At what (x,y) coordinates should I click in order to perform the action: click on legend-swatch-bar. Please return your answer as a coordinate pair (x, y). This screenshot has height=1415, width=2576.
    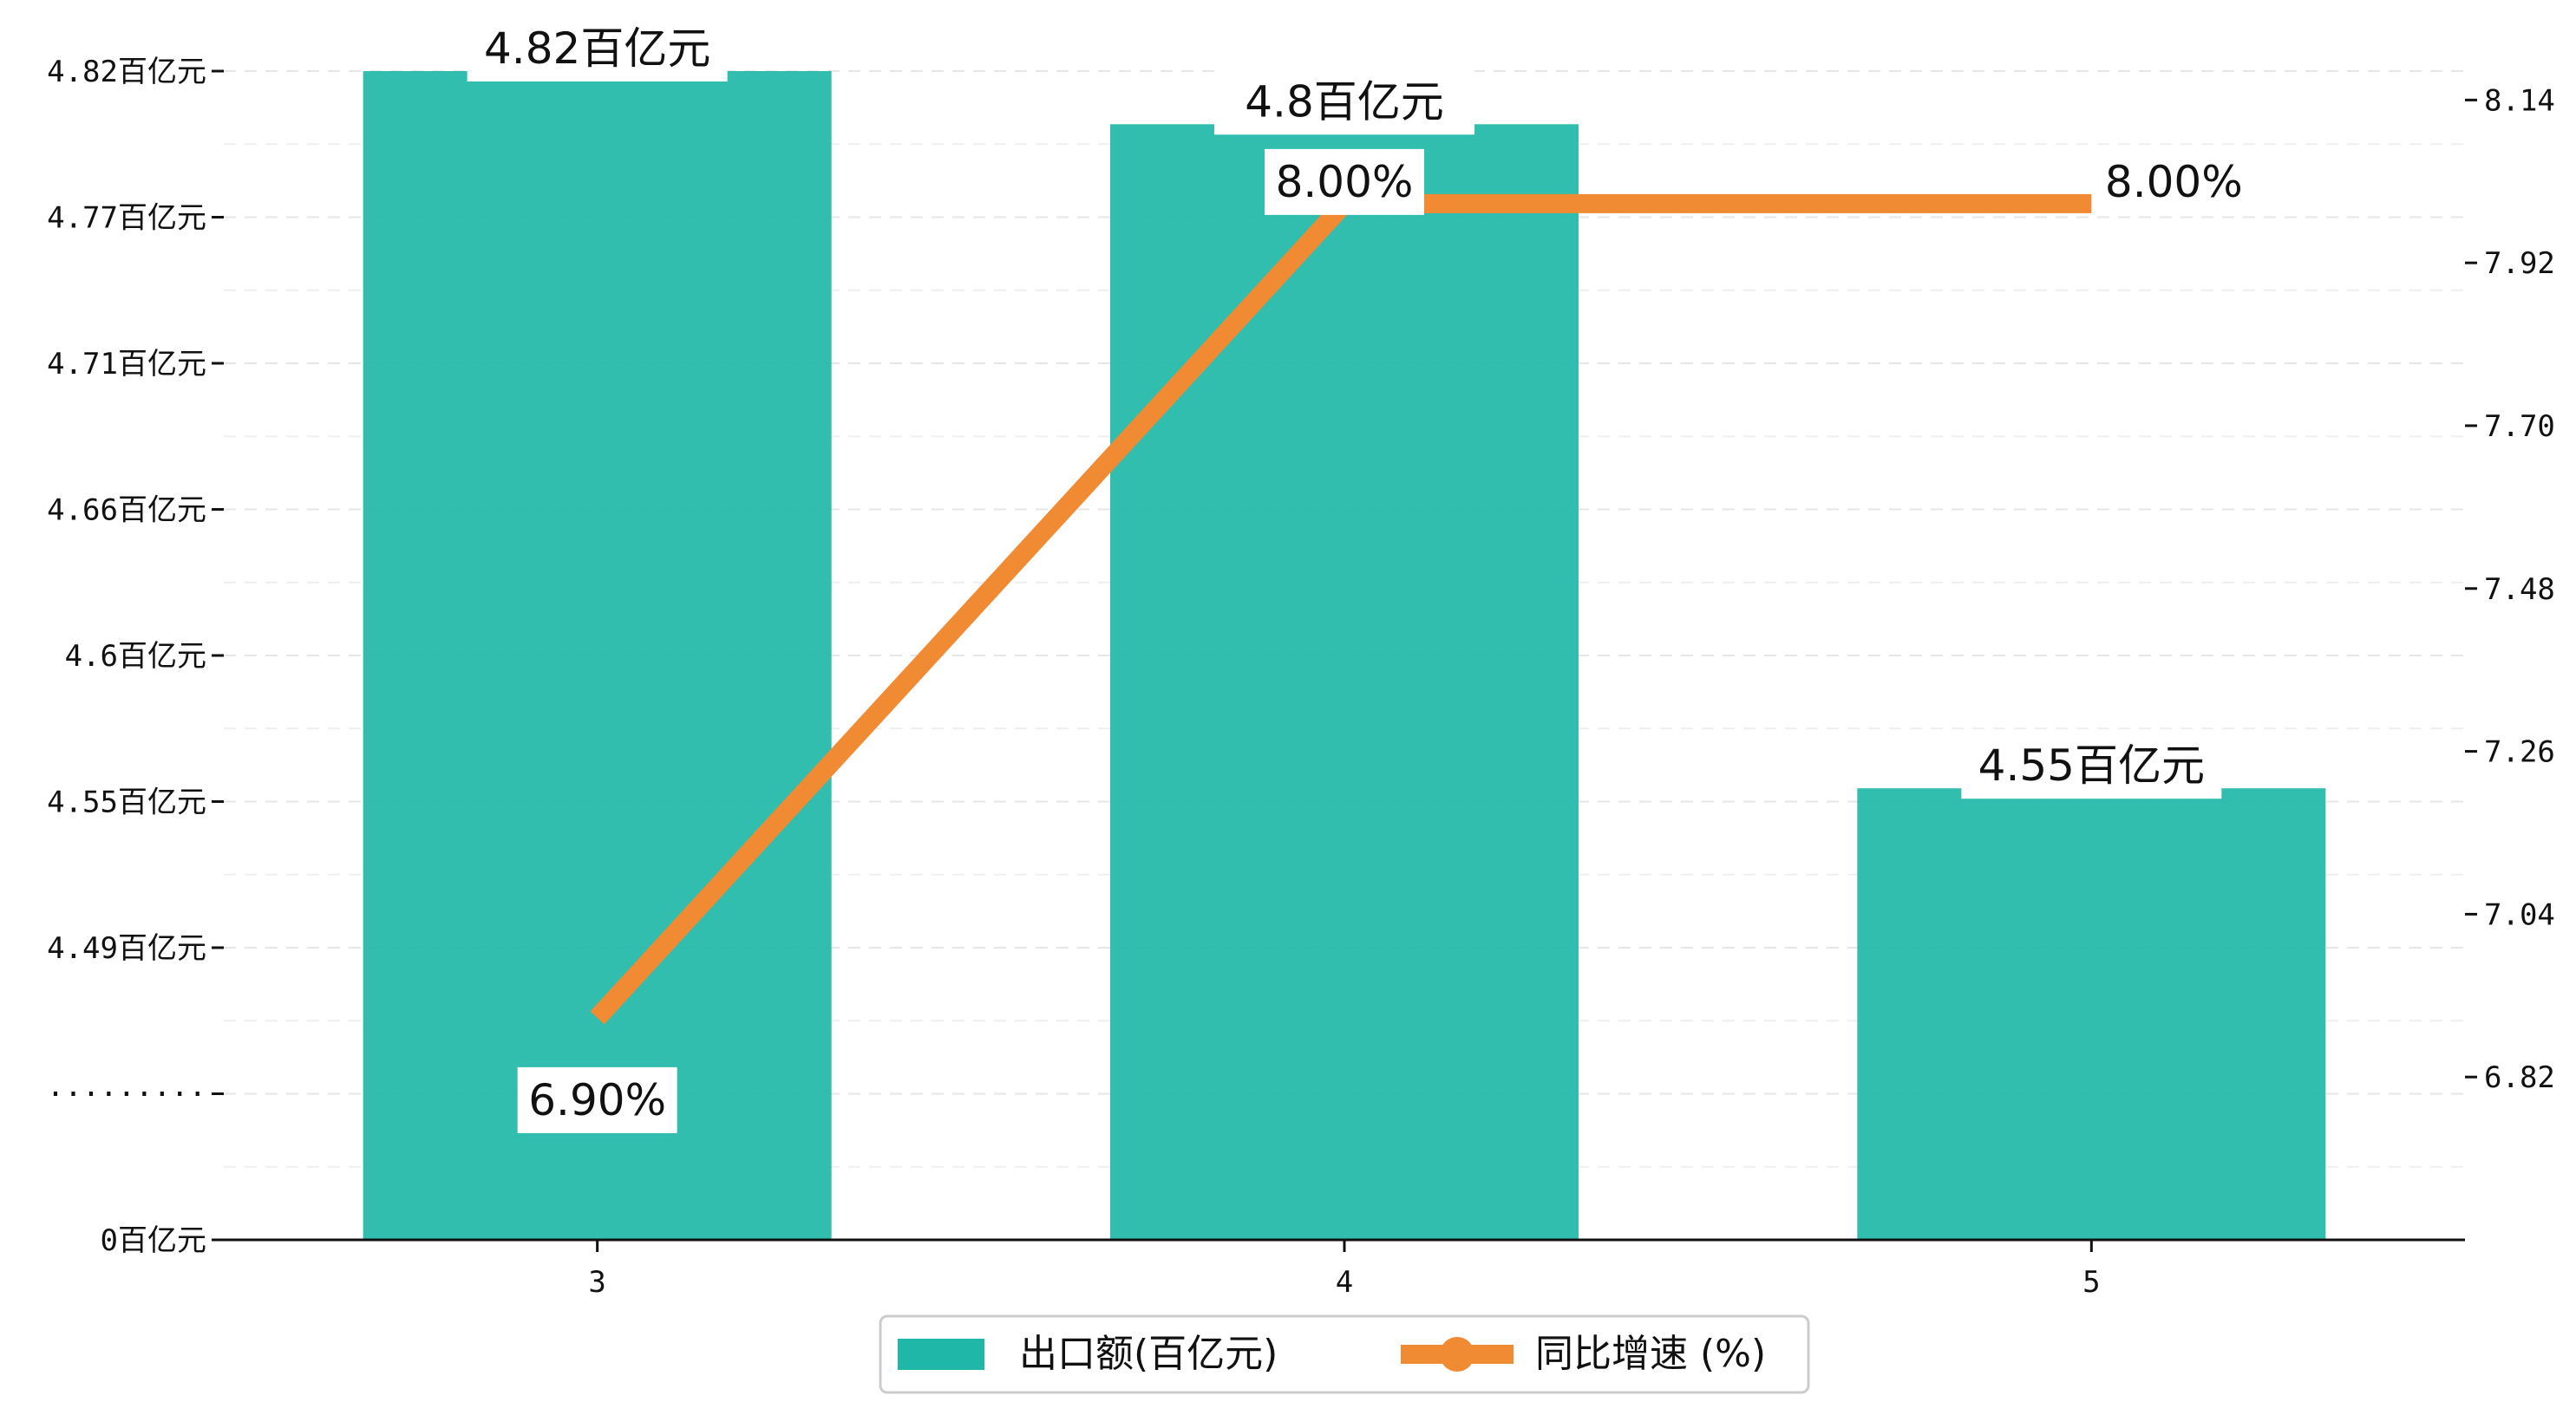
    Looking at the image, I should click on (941, 1354).